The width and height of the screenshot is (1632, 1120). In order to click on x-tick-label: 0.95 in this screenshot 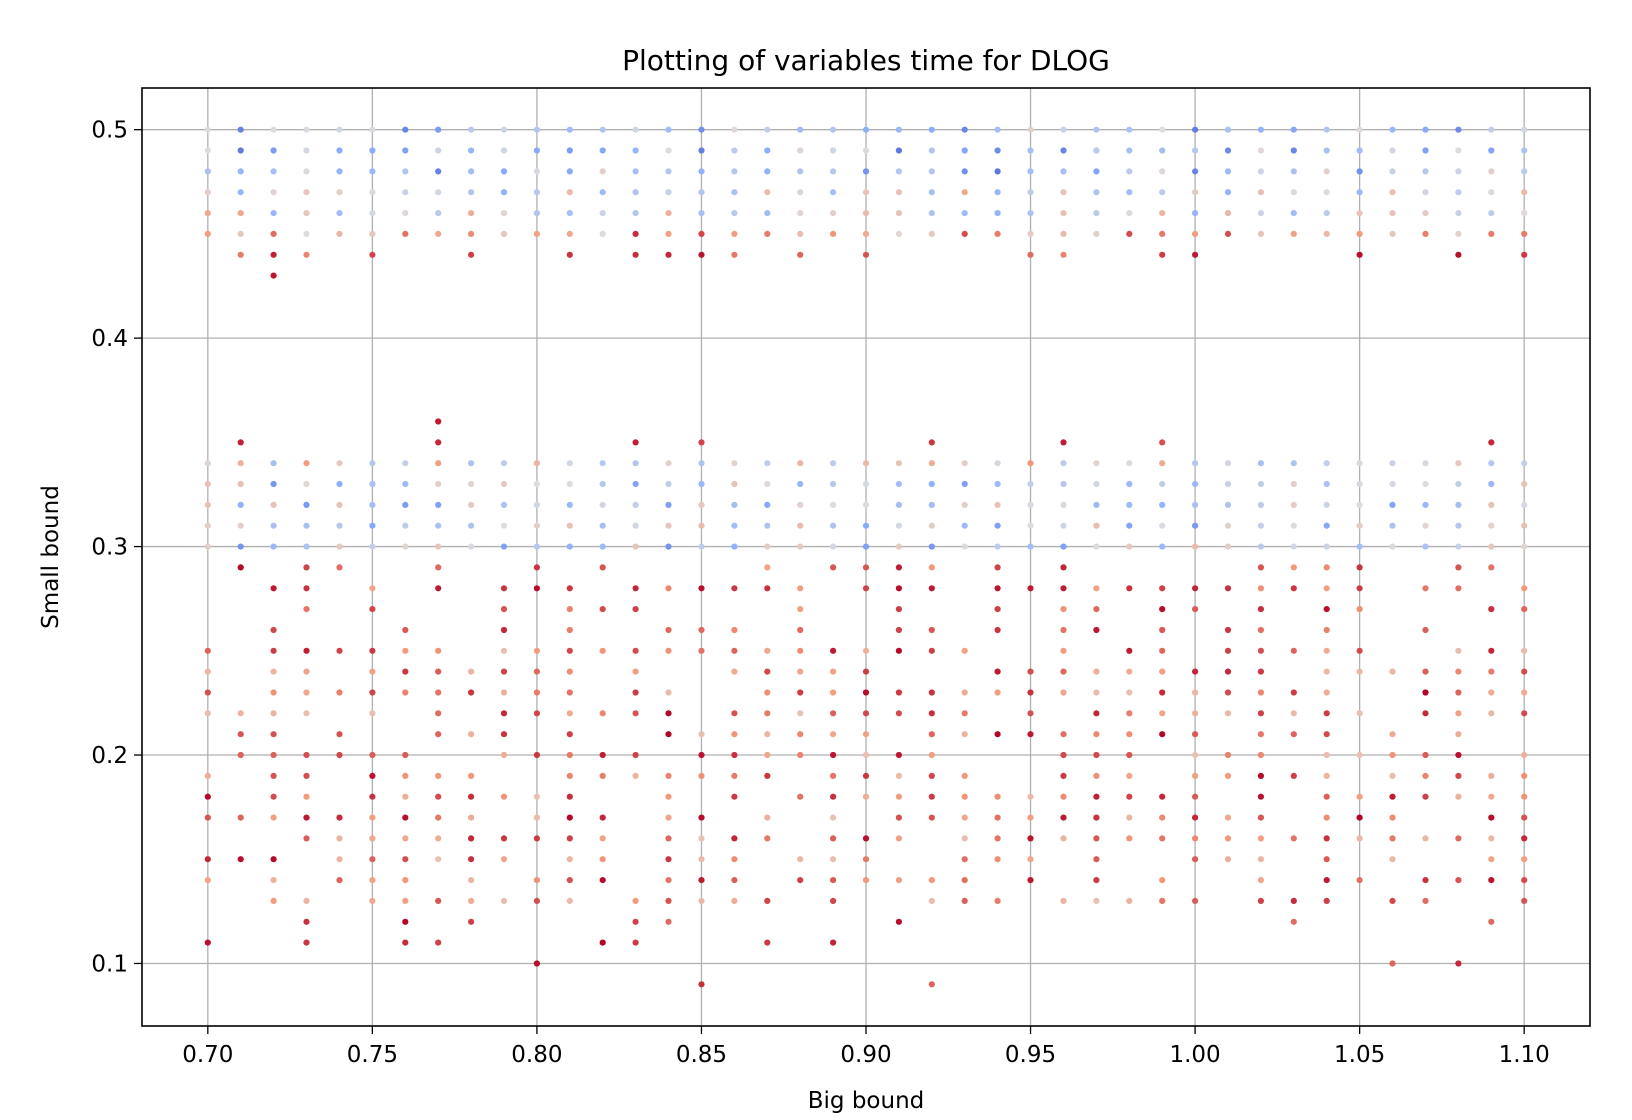, I will do `click(1030, 1055)`.